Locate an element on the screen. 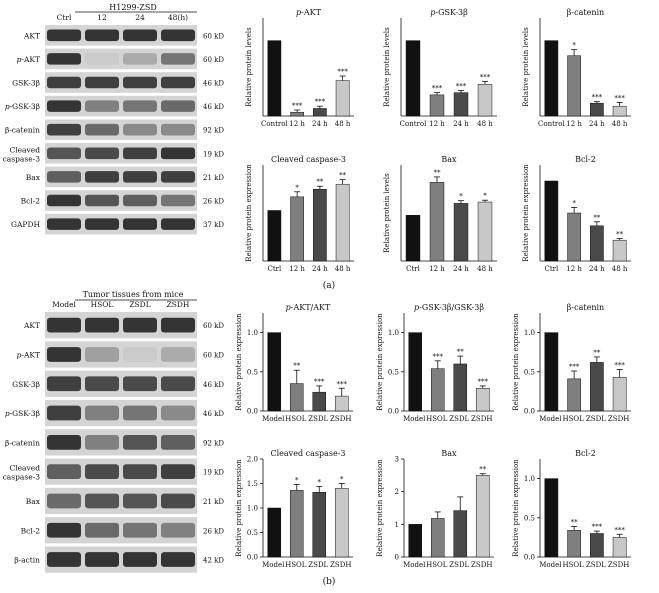 The height and width of the screenshot is (593, 659). kd-label: 42 kD is located at coordinates (213, 561).